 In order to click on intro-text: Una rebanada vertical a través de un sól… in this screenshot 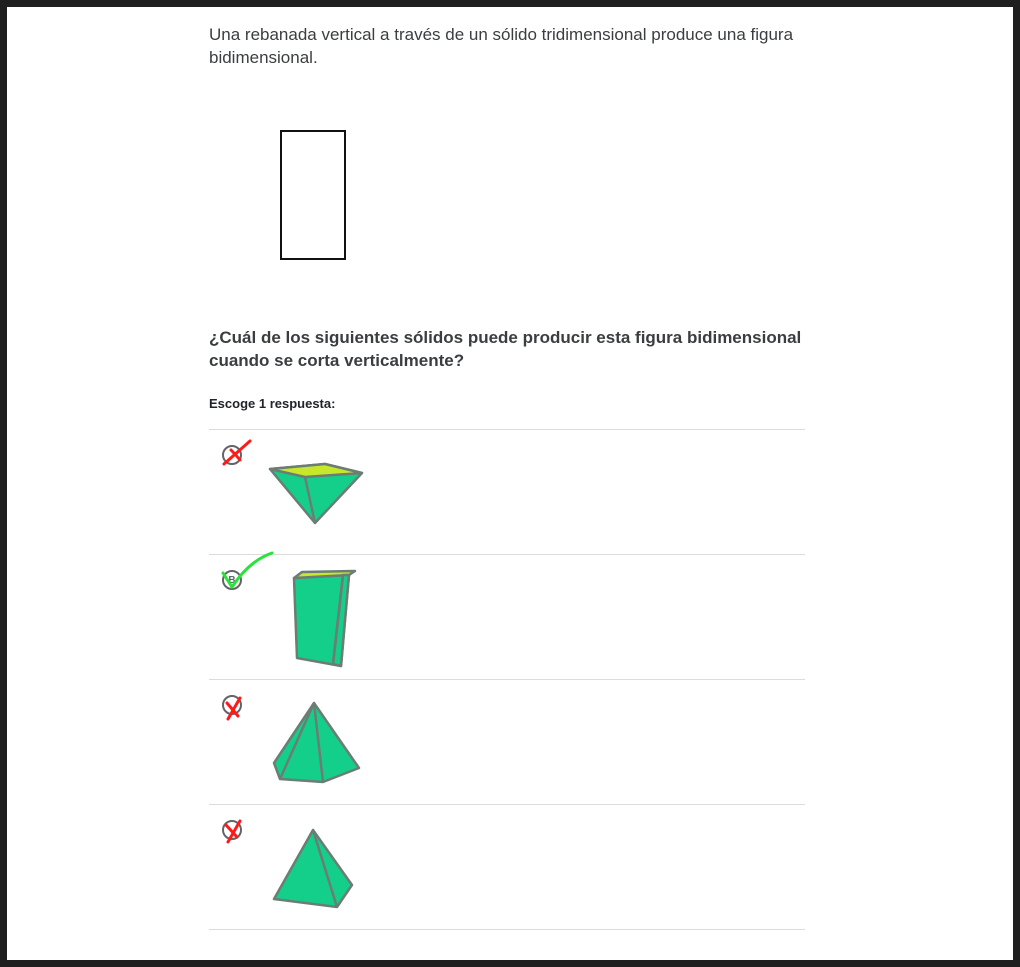, I will do `click(501, 46)`.